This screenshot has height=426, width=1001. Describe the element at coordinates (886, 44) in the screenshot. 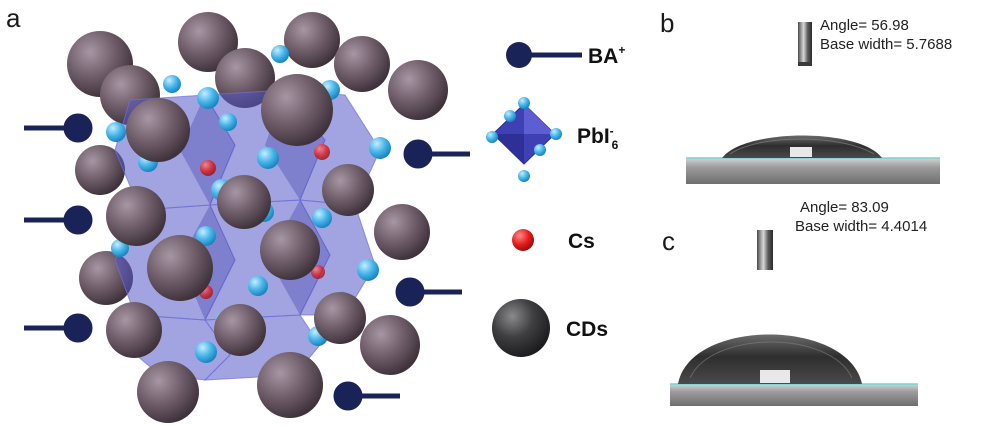

I see `base-width-readout-b: Base width= 5.7688` at that location.